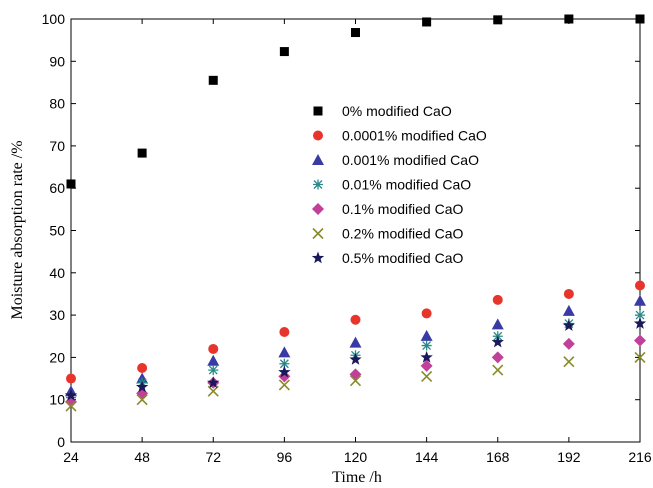  What do you see at coordinates (356, 457) in the screenshot?
I see `x-tick-label: 120` at bounding box center [356, 457].